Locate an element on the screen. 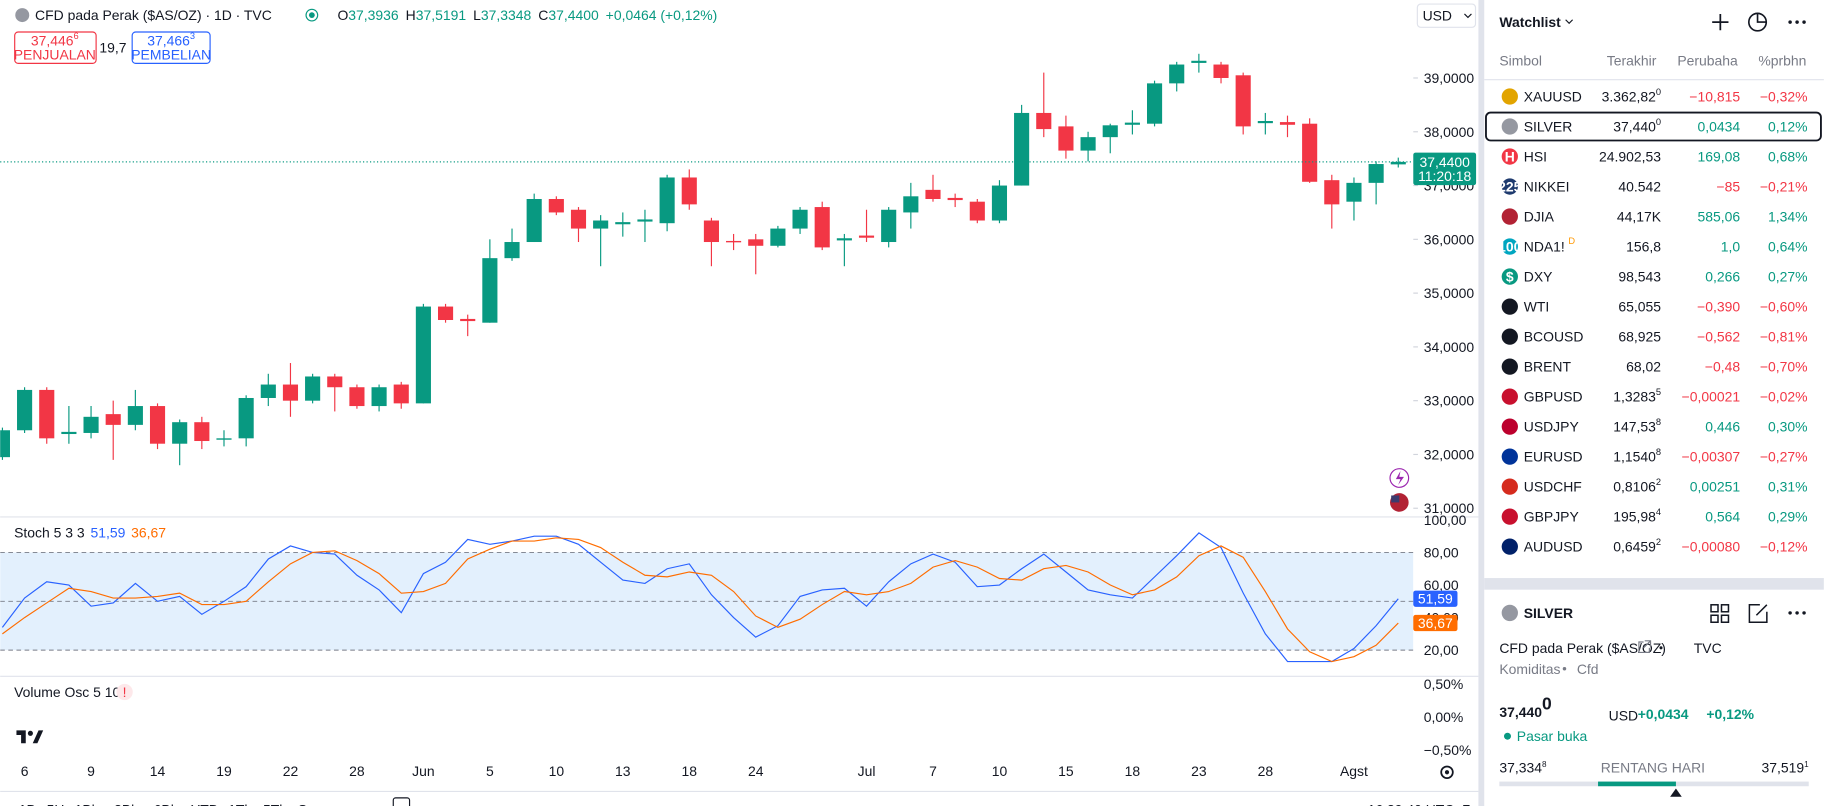  x-tick-label: Jun is located at coordinates (423, 771).